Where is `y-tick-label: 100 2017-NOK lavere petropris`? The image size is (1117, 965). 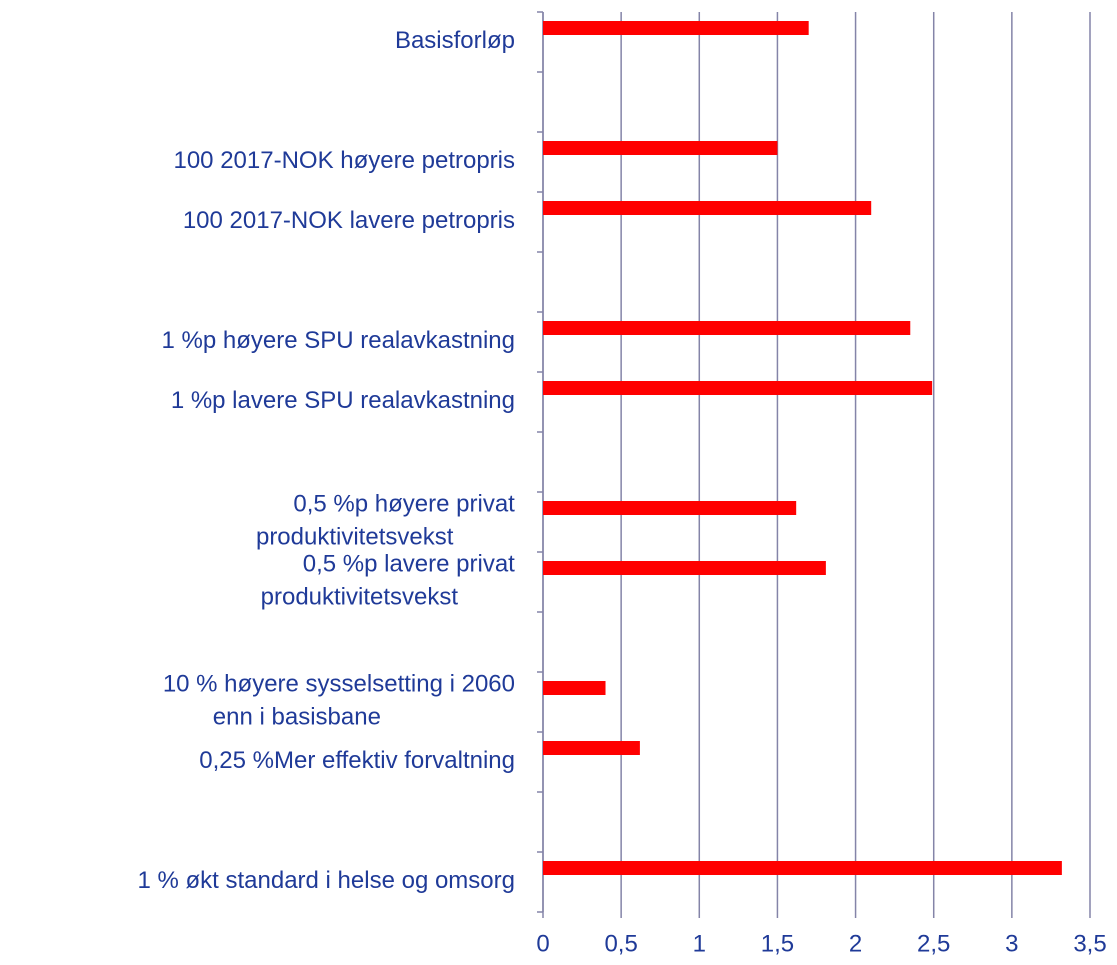 y-tick-label: 100 2017-NOK lavere petropris is located at coordinates (349, 220).